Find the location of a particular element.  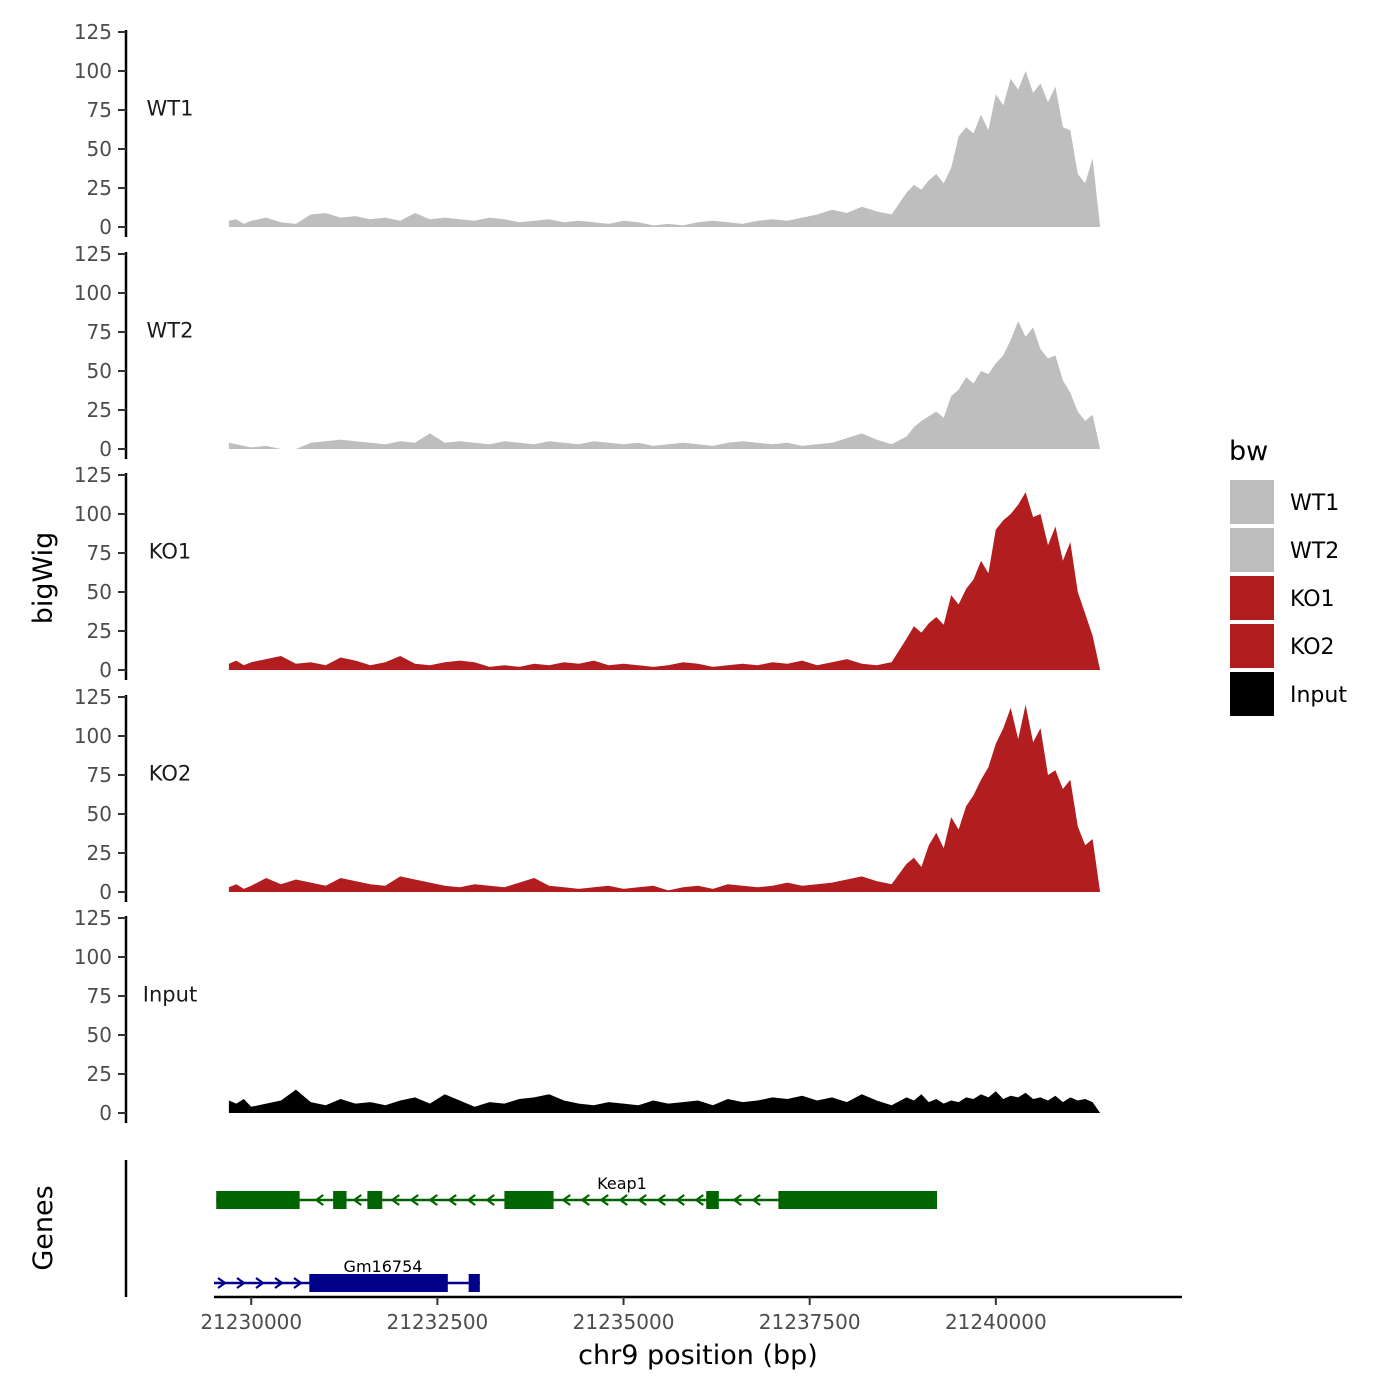

track-ko1: 0 25 50 75 100 125 KO1 is located at coordinates (587, 572).